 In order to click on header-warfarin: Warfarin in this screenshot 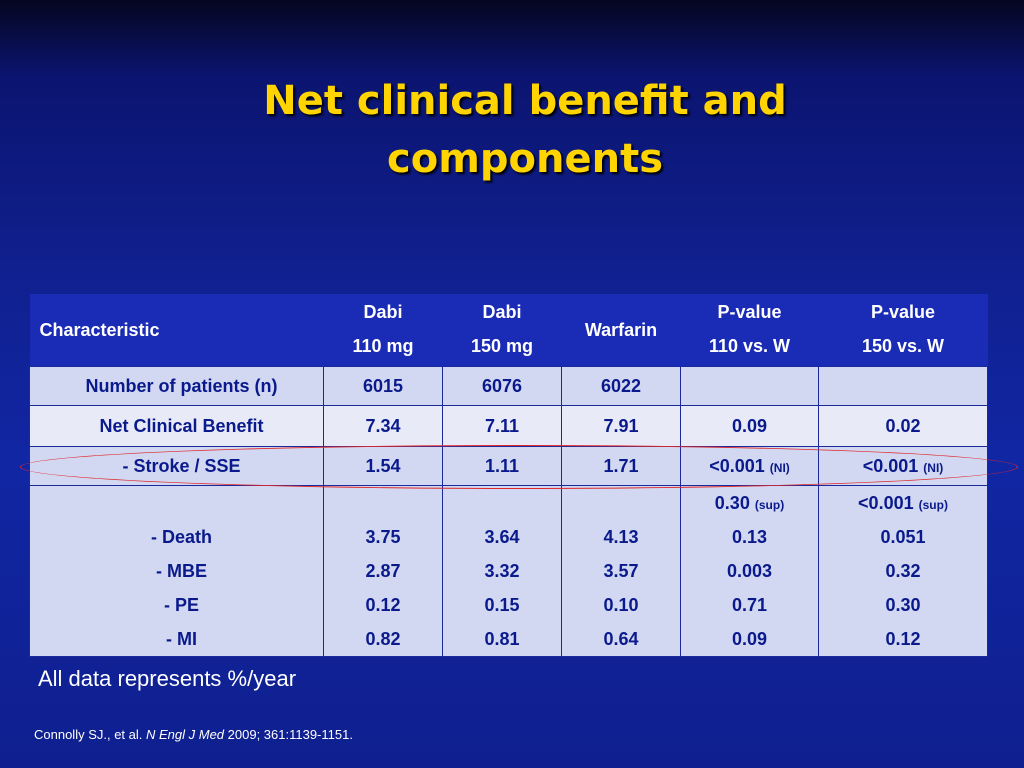, I will do `click(621, 330)`.